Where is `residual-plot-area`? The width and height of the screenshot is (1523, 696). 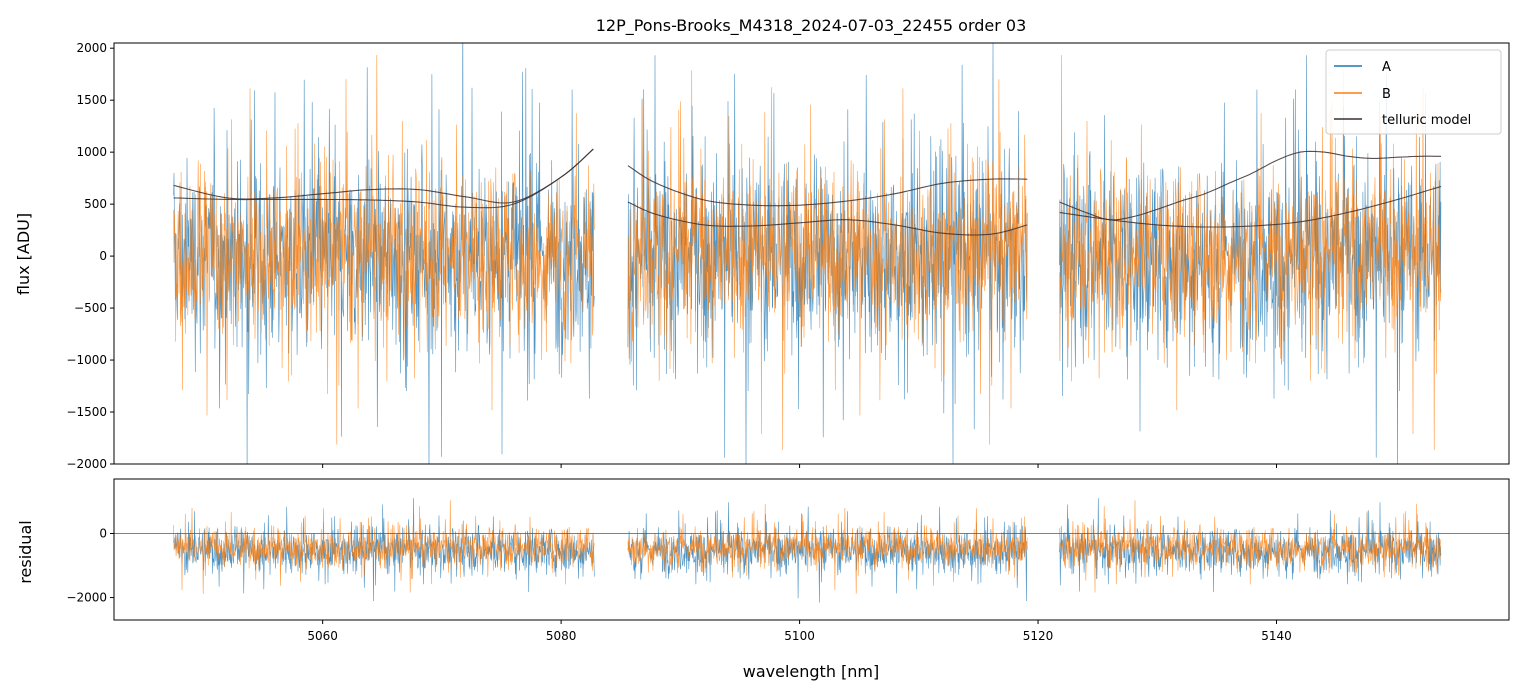
residual-plot-area is located at coordinates (811, 550).